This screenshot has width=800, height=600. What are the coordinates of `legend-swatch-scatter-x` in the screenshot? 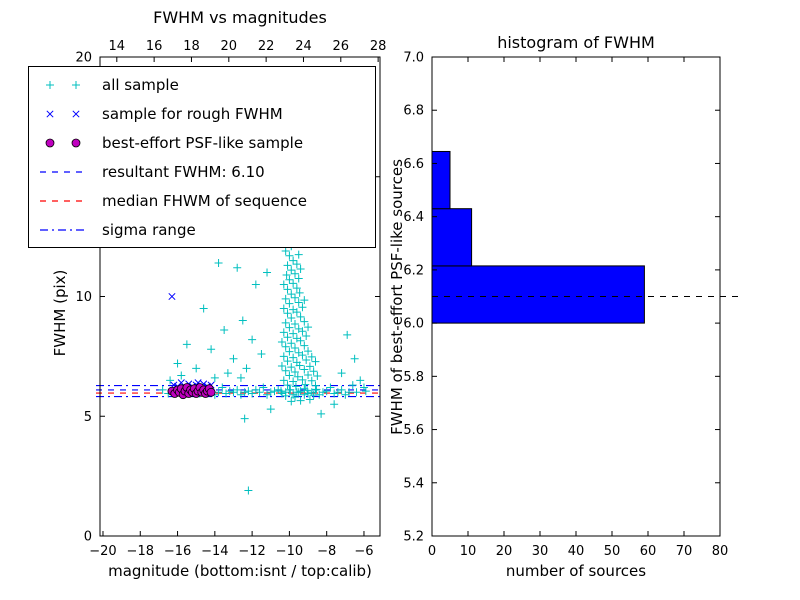 It's located at (63, 113).